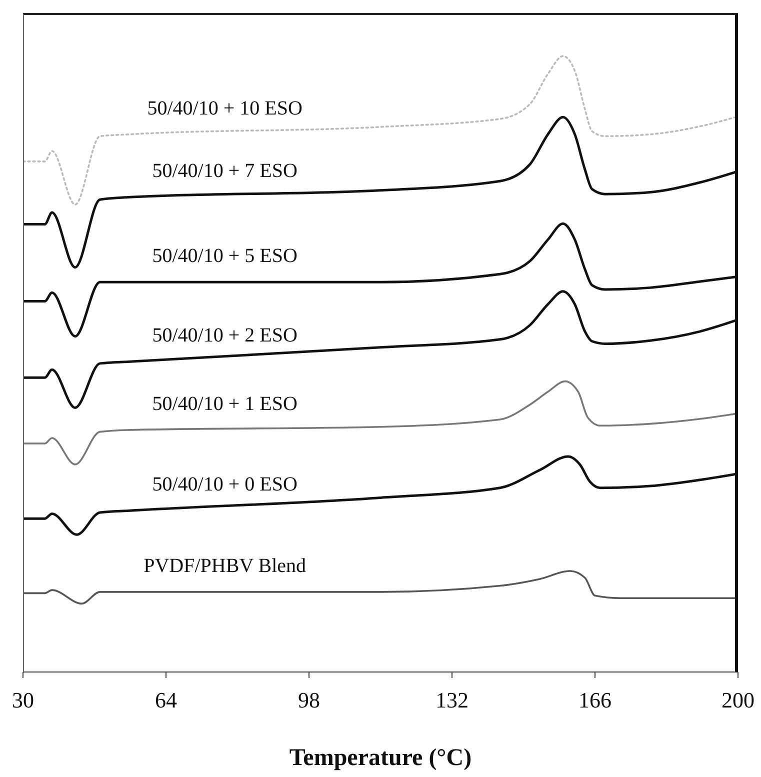 Image resolution: width=761 pixels, height=777 pixels. What do you see at coordinates (738, 700) in the screenshot?
I see `x-tick-label: 200` at bounding box center [738, 700].